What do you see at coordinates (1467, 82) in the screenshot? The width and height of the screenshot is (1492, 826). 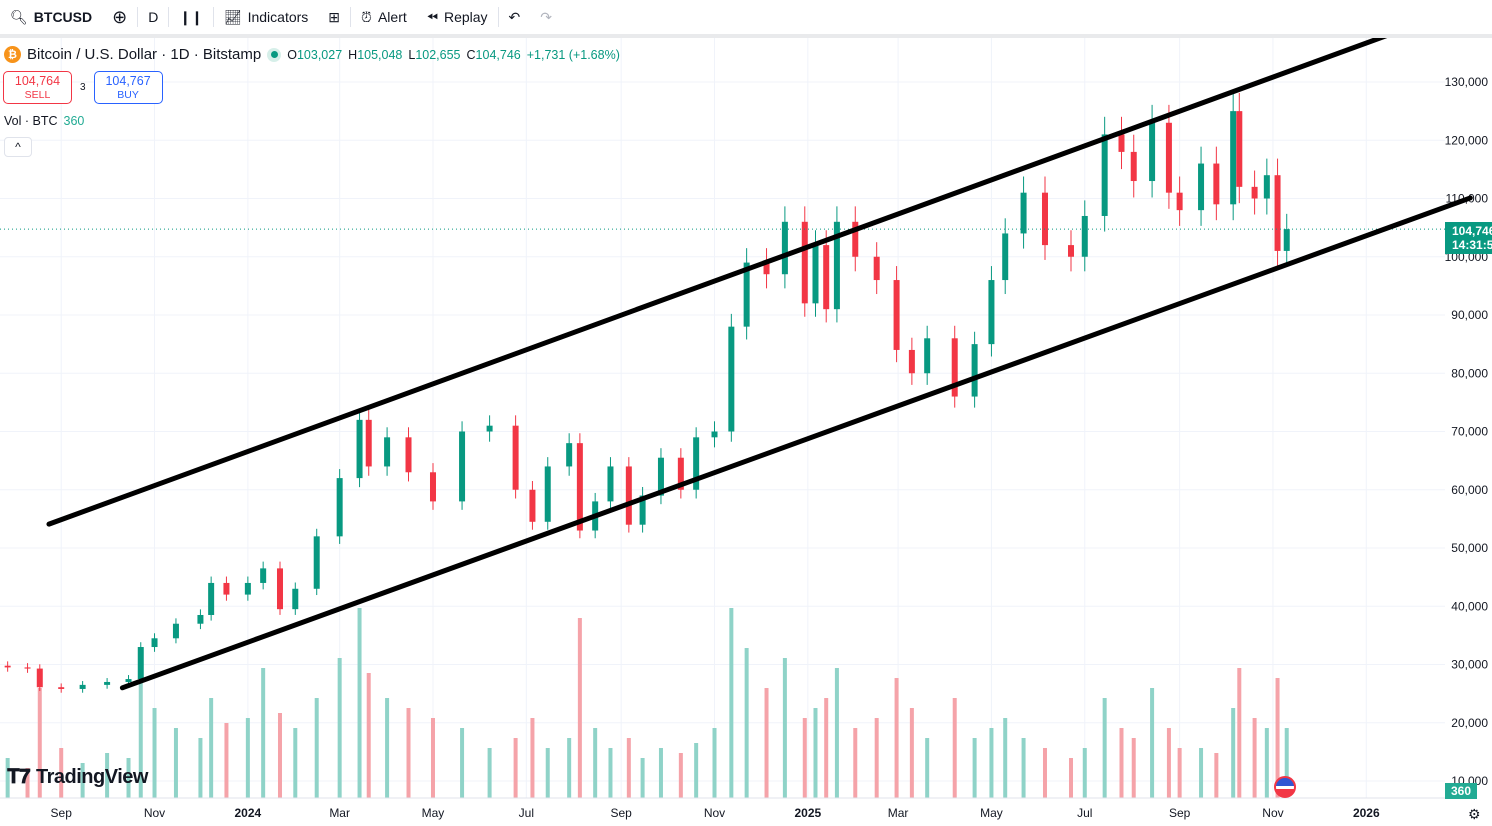 I see `y-tick-label: 130,000` at bounding box center [1467, 82].